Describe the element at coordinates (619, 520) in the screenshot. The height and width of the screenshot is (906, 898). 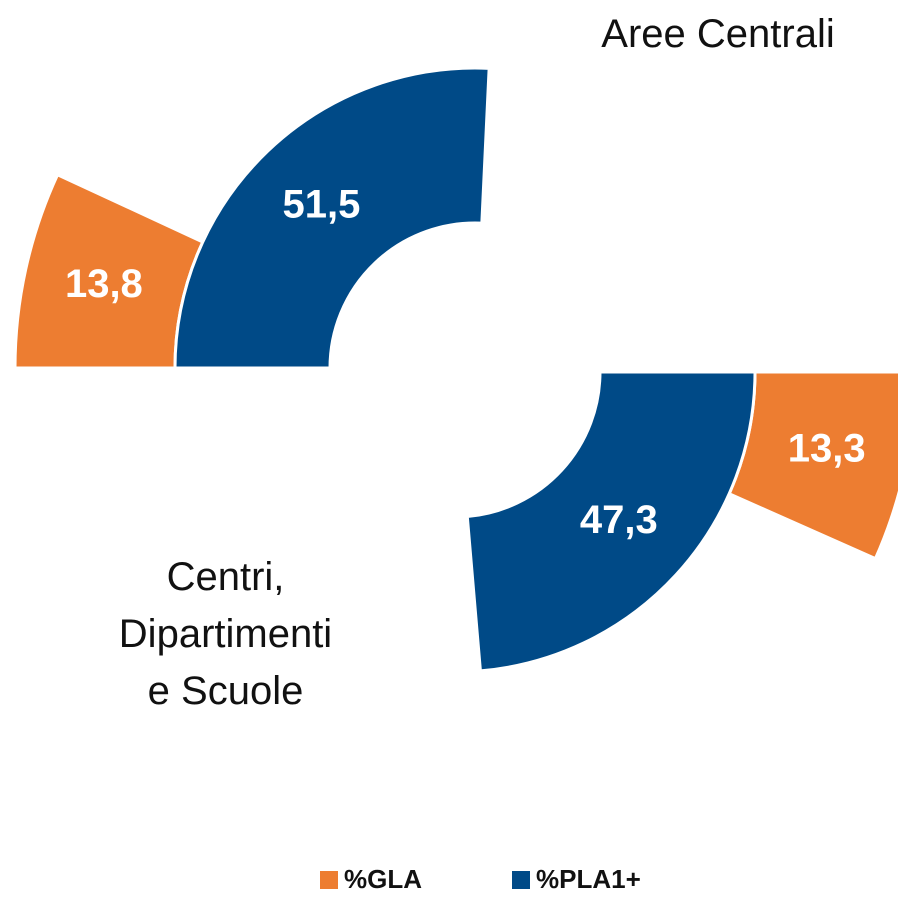
I see `data-label: 47,3` at that location.